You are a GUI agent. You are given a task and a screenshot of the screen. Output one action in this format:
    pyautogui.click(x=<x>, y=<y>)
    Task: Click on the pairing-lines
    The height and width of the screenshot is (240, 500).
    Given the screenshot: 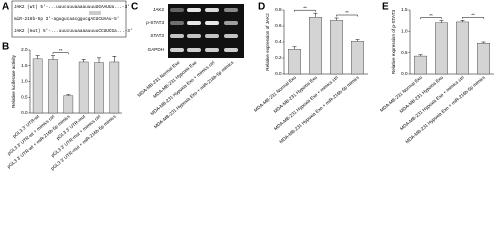 What is the action you would take?
    pyautogui.click(x=95, y=13)
    